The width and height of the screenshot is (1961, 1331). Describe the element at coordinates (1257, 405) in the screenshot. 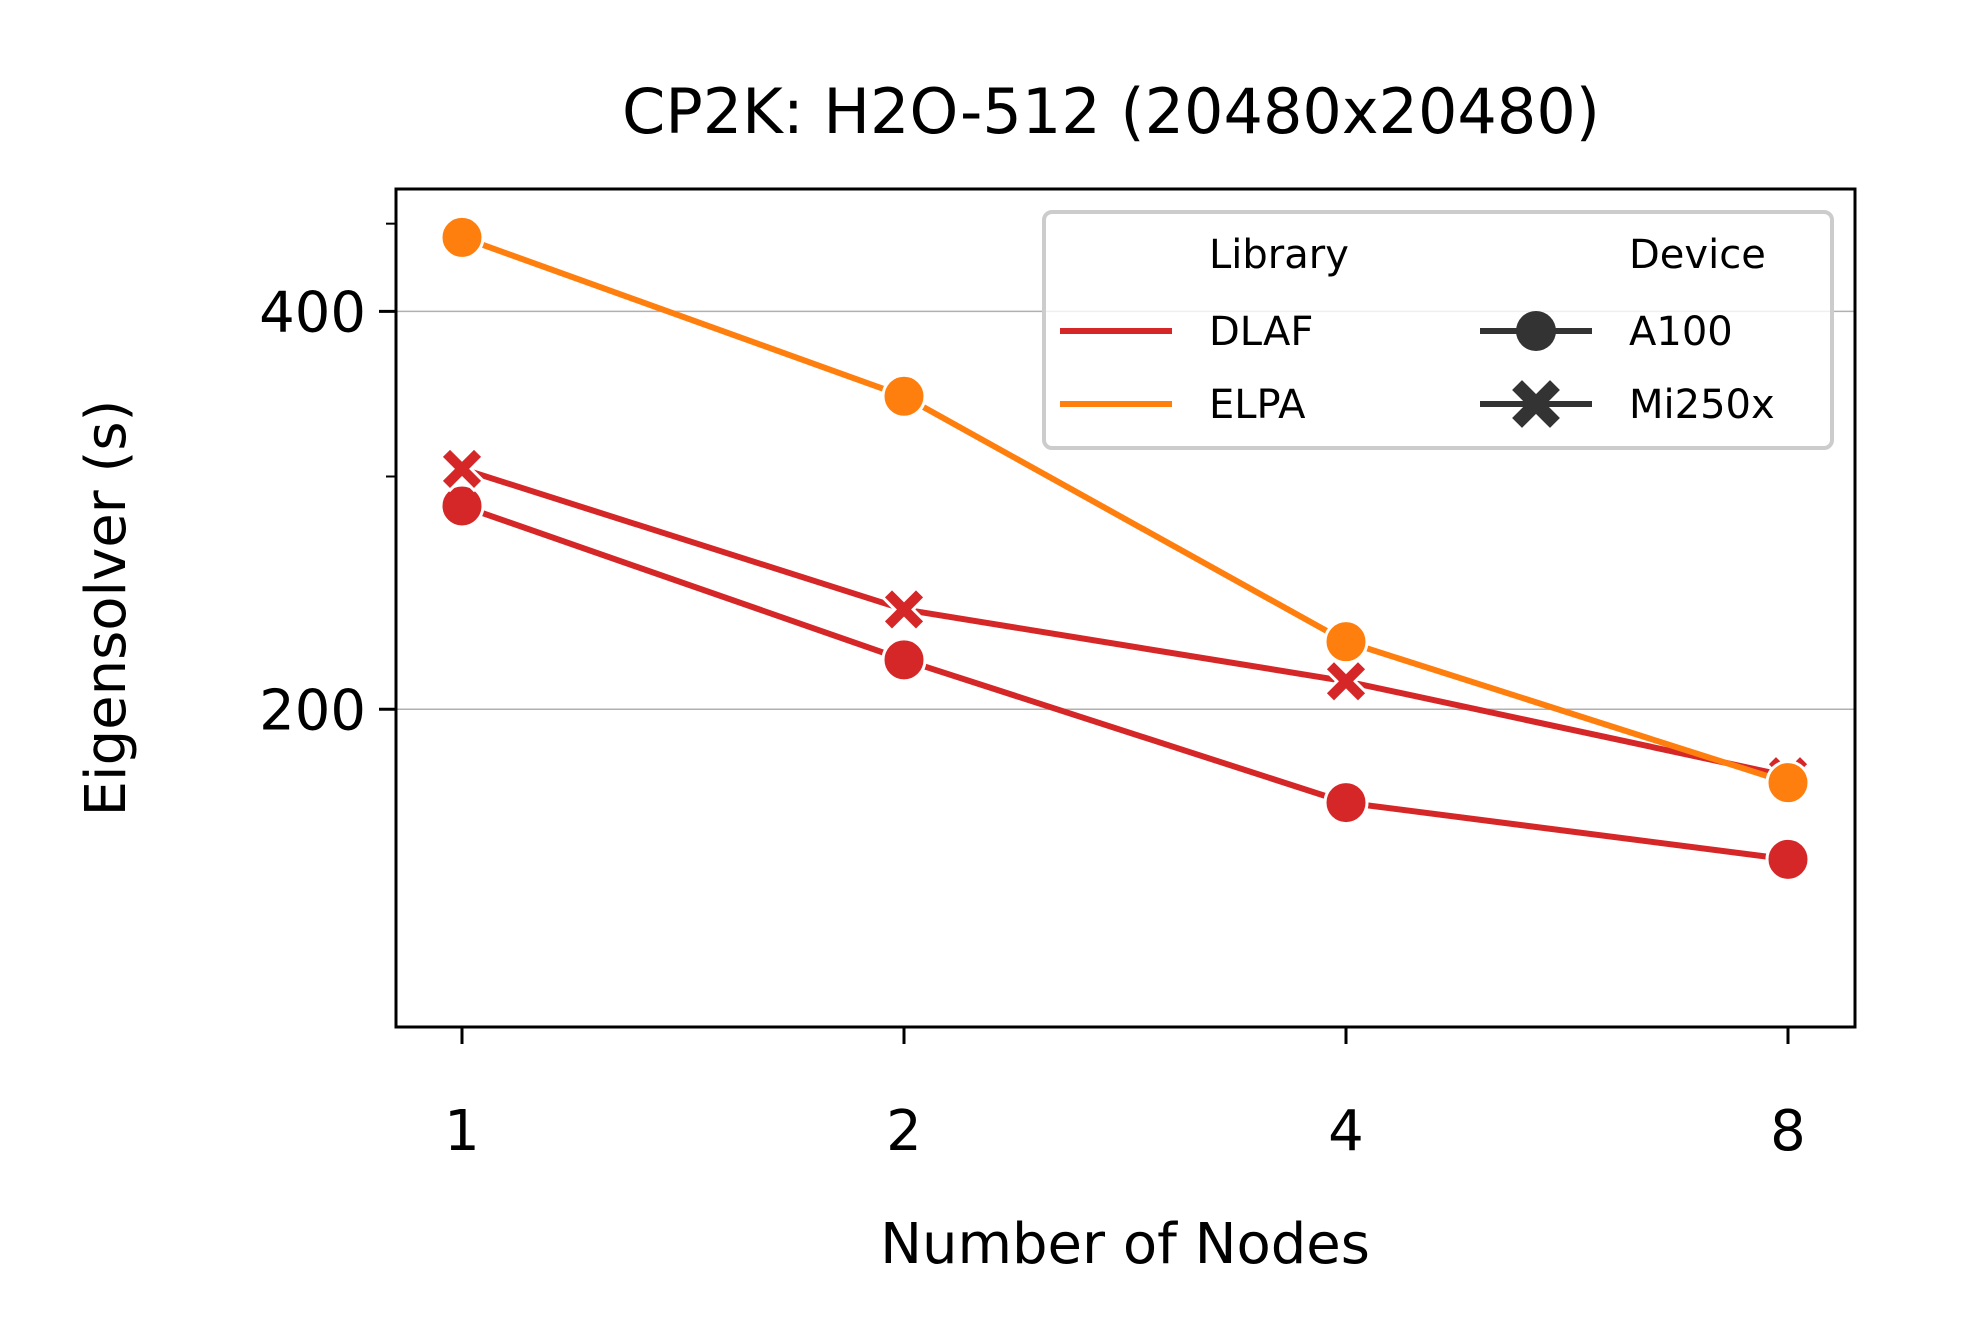

I see `legend-elpa-label: ELPA` at that location.